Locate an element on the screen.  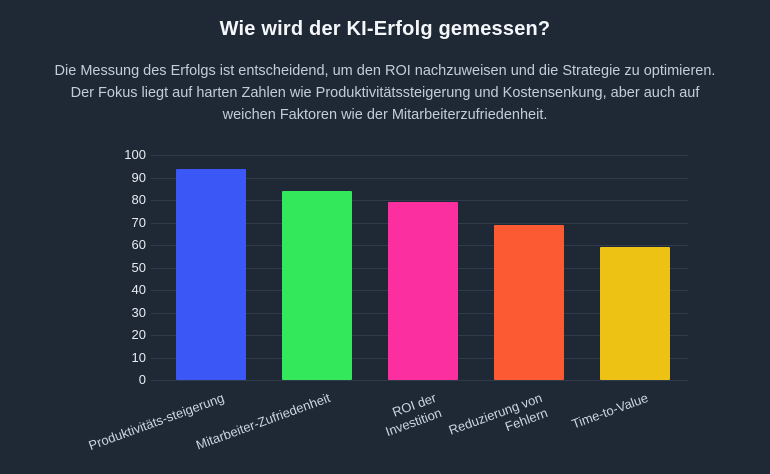
y-axis-tick-label: 60 is located at coordinates (138, 244).